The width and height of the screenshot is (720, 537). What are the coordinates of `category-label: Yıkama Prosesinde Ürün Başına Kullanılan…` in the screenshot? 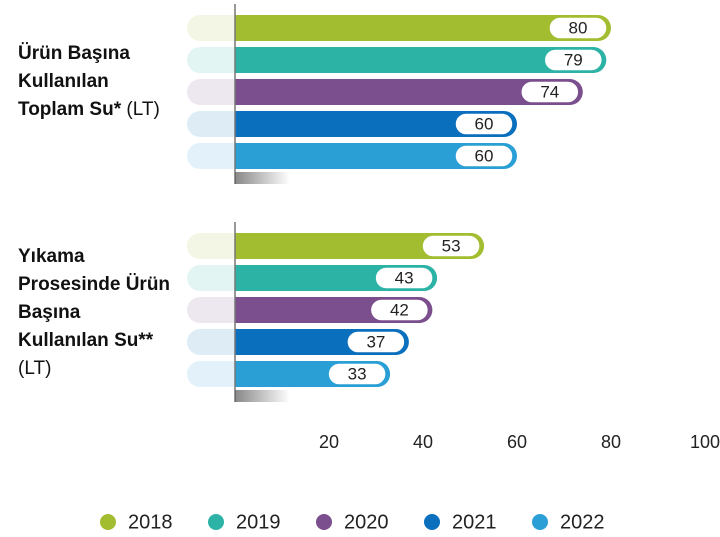 It's located at (97, 313).